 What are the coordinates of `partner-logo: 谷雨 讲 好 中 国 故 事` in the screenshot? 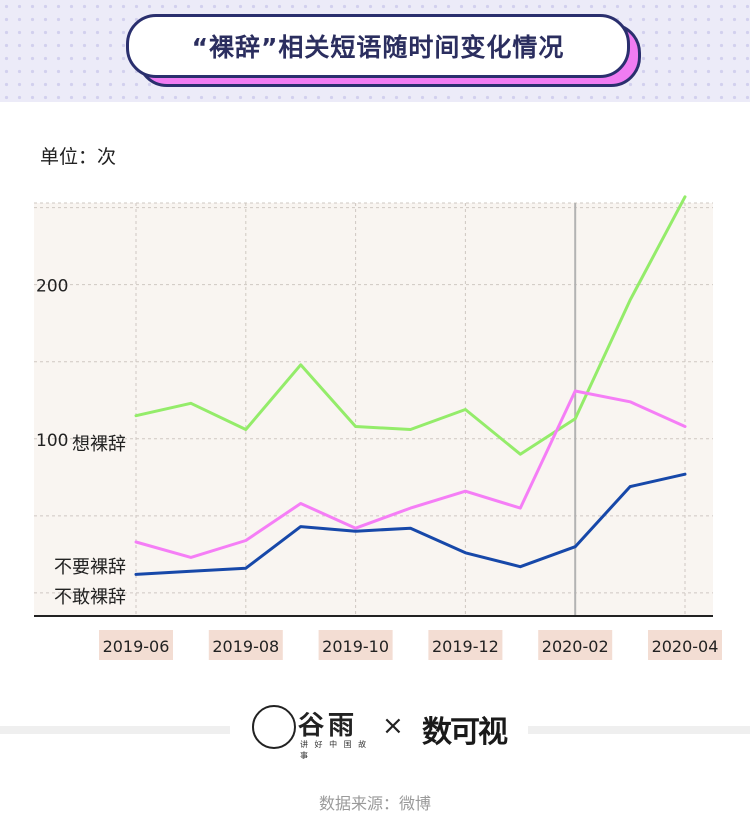 It's located at (310, 731).